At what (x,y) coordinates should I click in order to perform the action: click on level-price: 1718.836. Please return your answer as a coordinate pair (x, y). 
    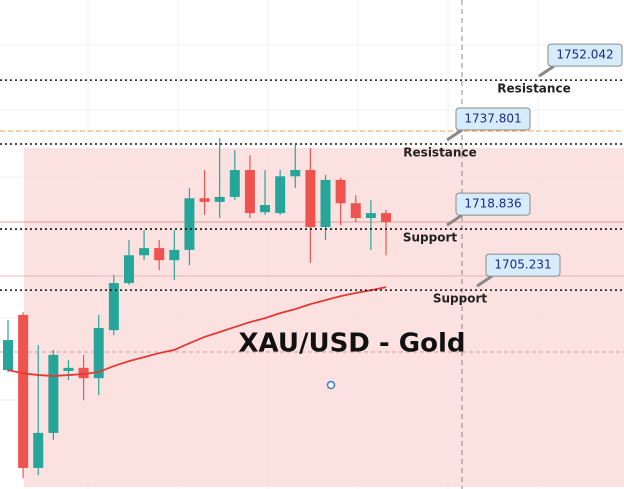
    Looking at the image, I should click on (492, 204).